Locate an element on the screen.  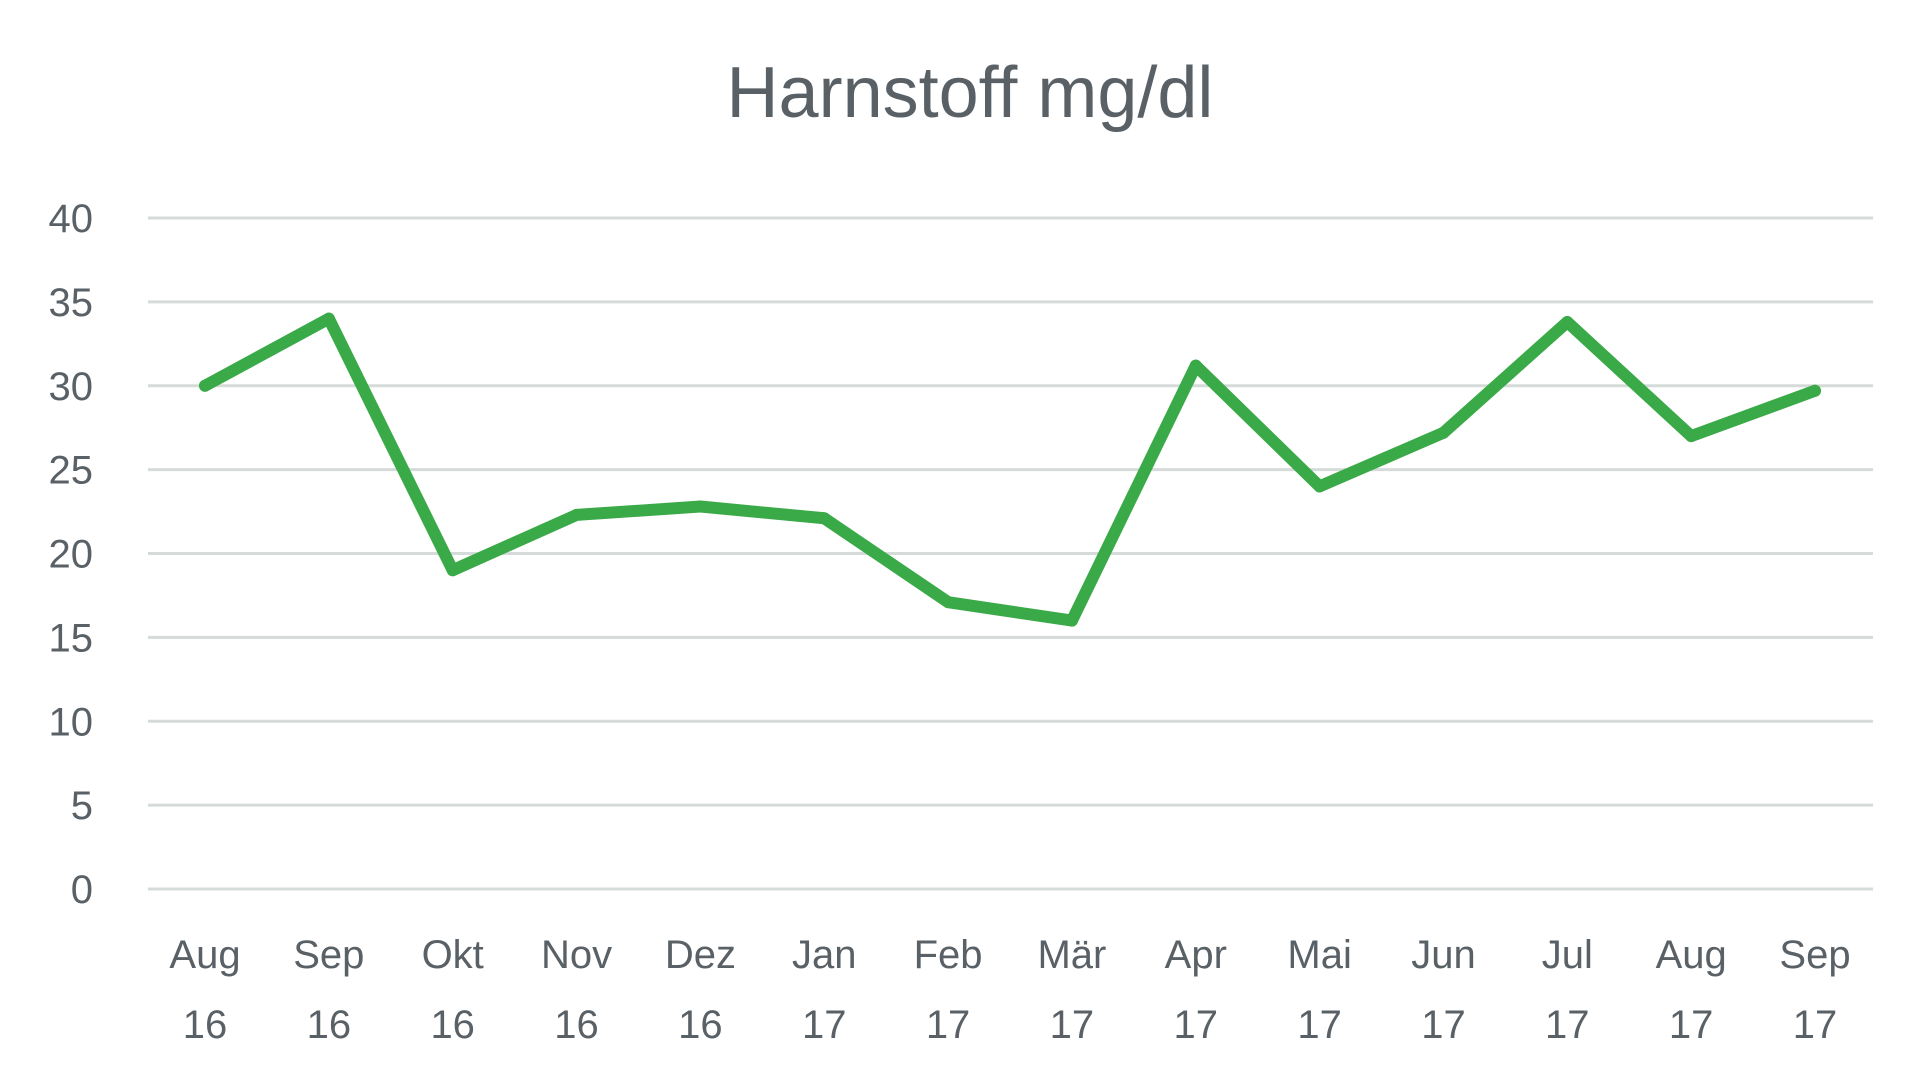
x-tick-label: Aug 17 is located at coordinates (1691, 990).